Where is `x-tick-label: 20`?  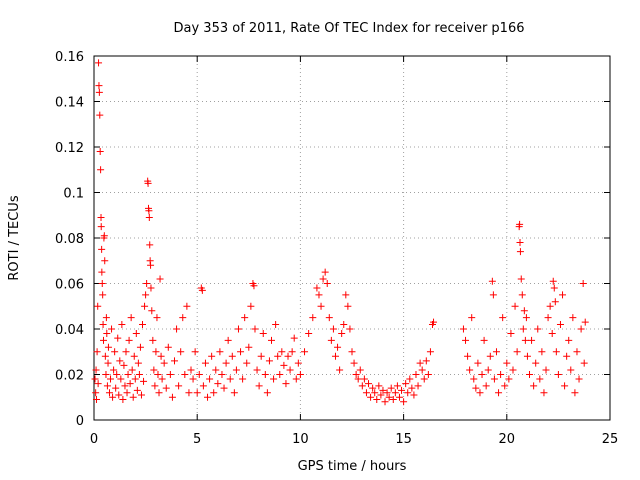
x-tick-label: 20 is located at coordinates (507, 439).